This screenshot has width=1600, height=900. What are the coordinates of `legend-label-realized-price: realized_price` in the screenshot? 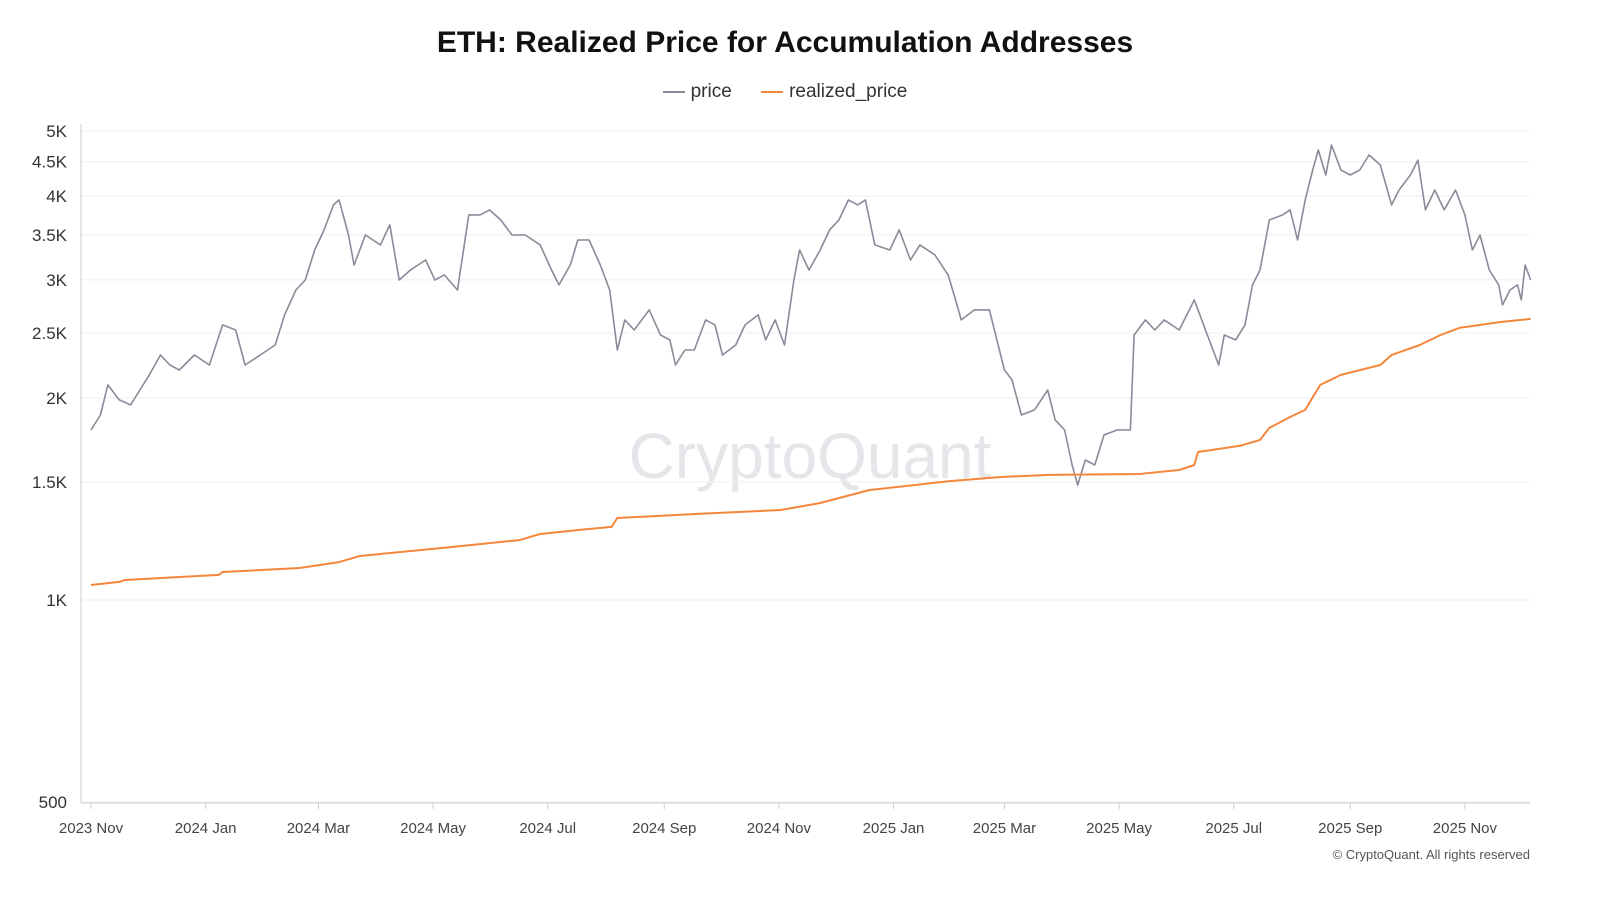 It's located at (848, 91).